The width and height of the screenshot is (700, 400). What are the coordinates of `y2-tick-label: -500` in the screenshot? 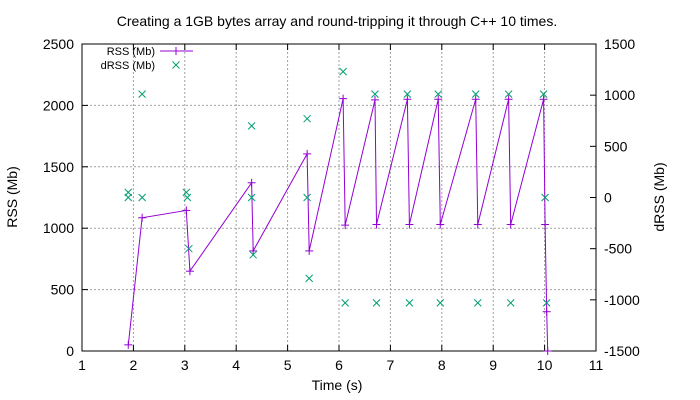 It's located at (618, 249).